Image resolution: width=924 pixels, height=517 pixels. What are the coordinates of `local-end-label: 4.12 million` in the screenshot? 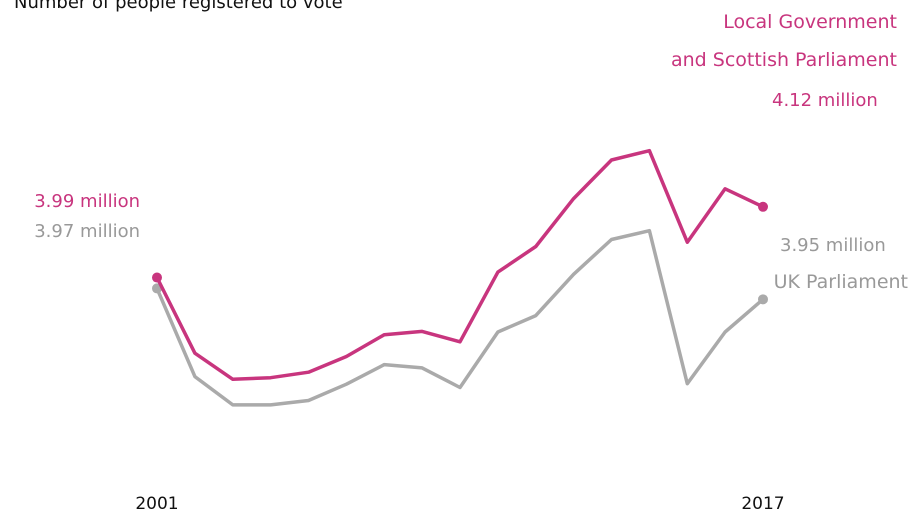 It's located at (825, 100).